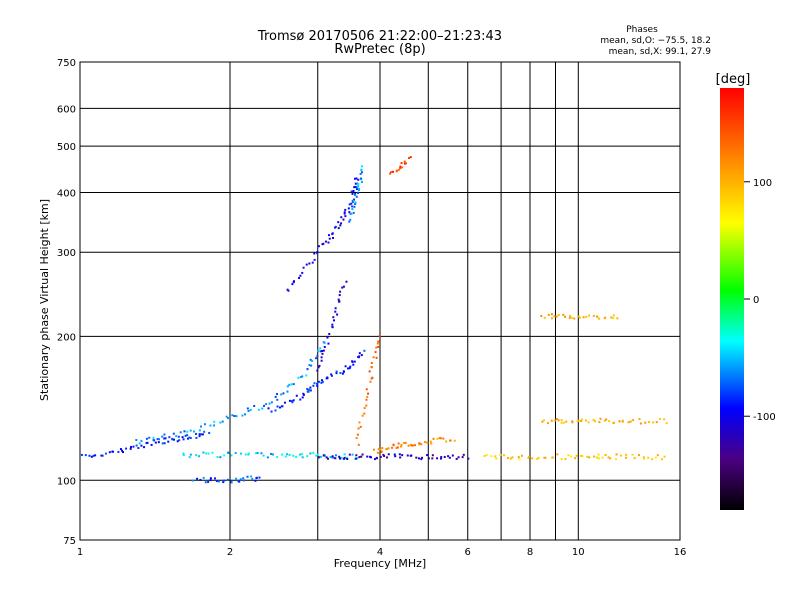 The image size is (800, 600). What do you see at coordinates (732, 299) in the screenshot?
I see `colorbar` at bounding box center [732, 299].